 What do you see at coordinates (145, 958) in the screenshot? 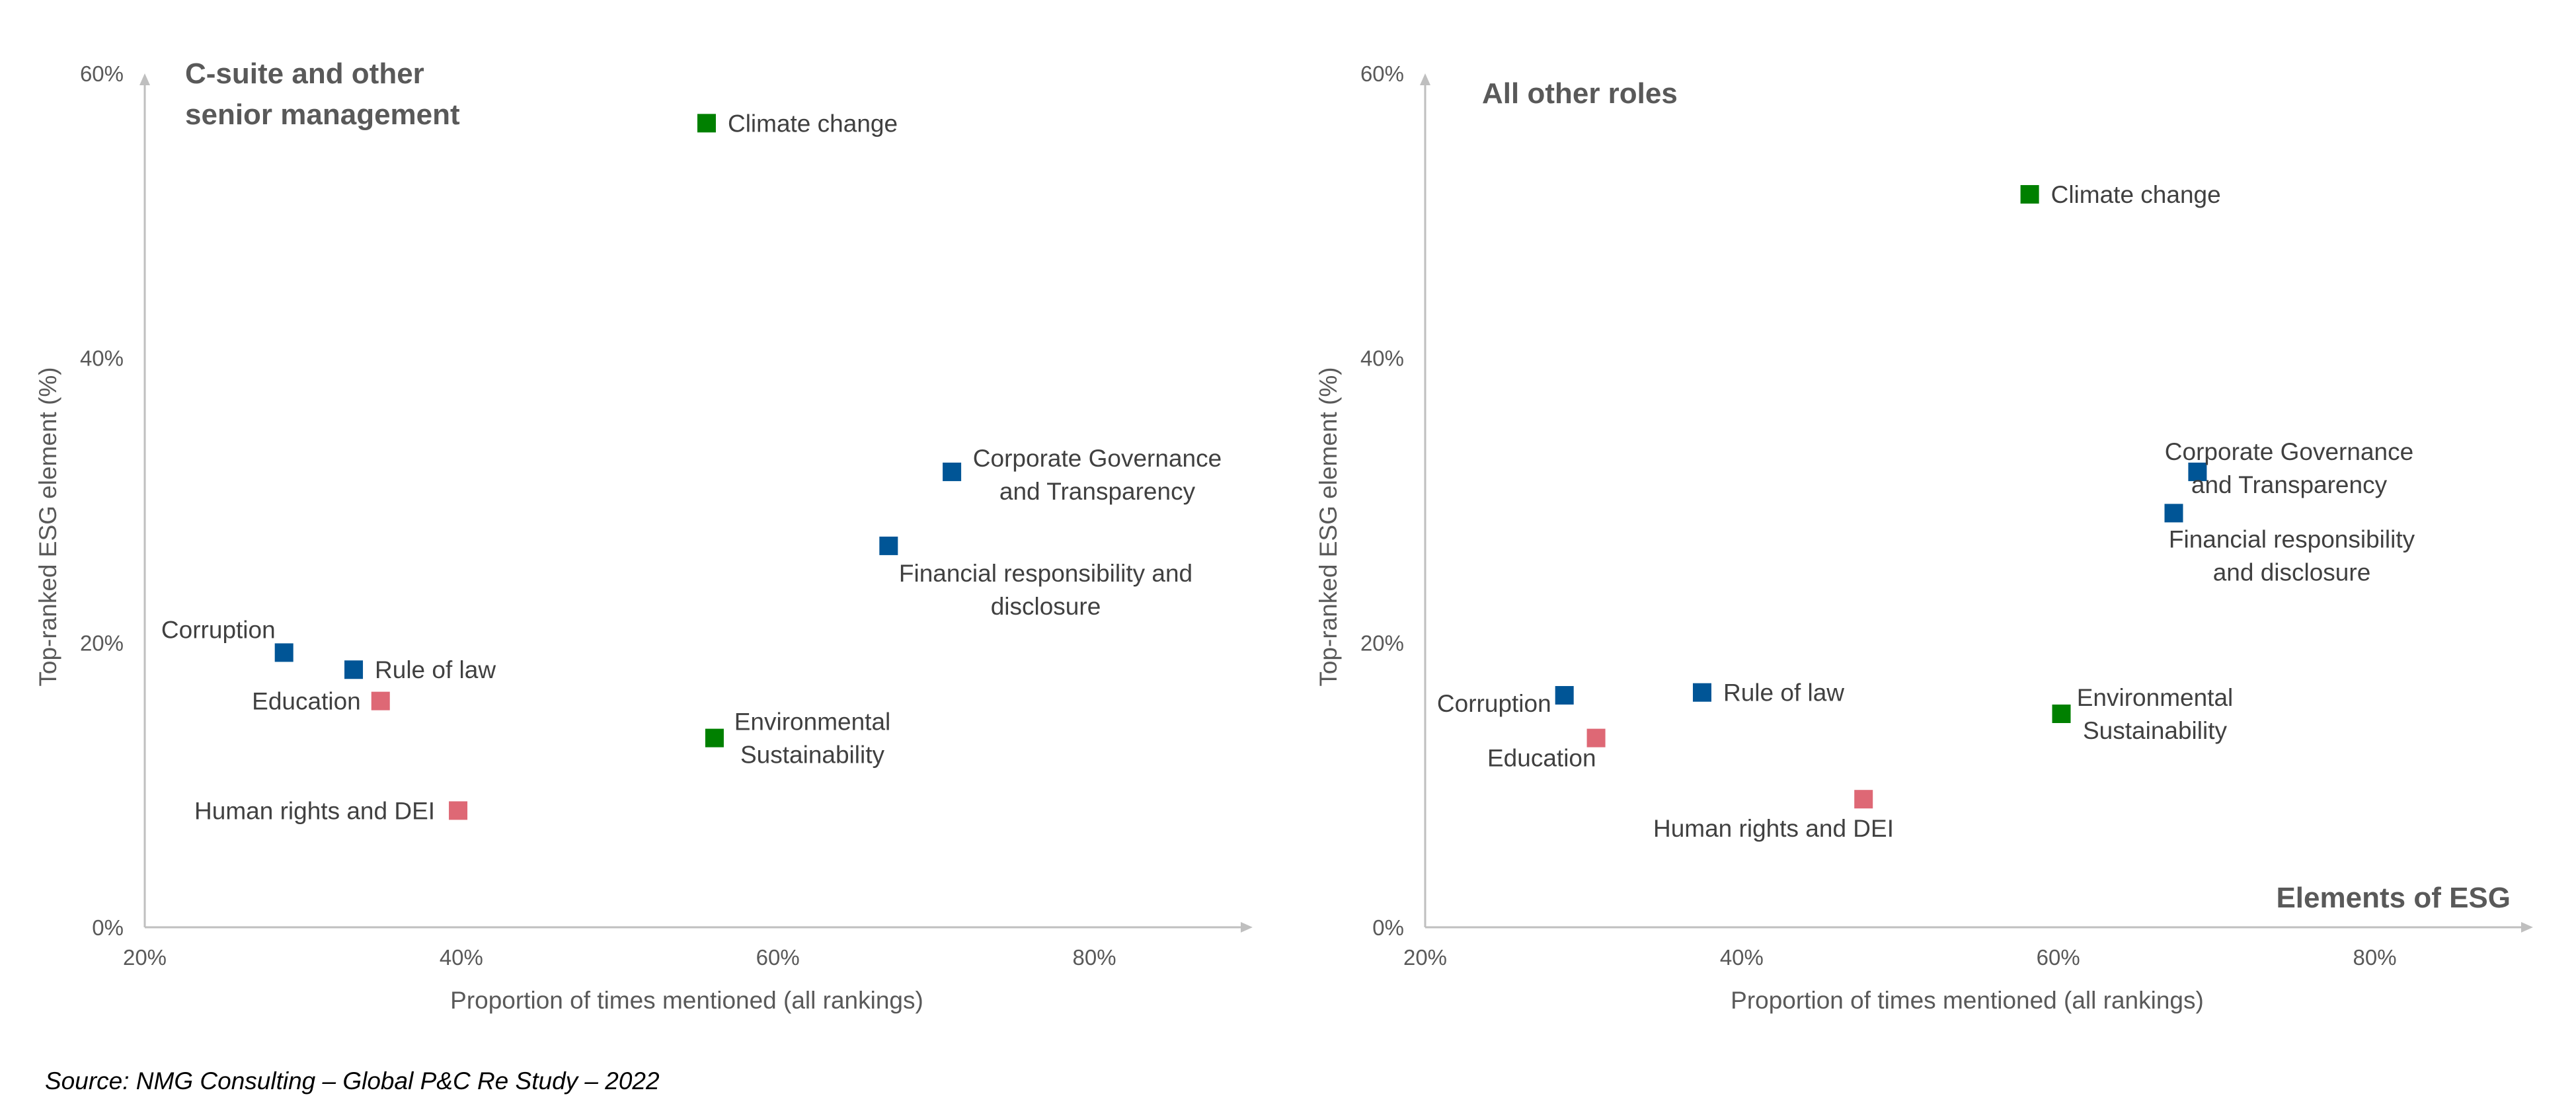
I see `chart-1-x-tick-label: 20%` at bounding box center [145, 958].